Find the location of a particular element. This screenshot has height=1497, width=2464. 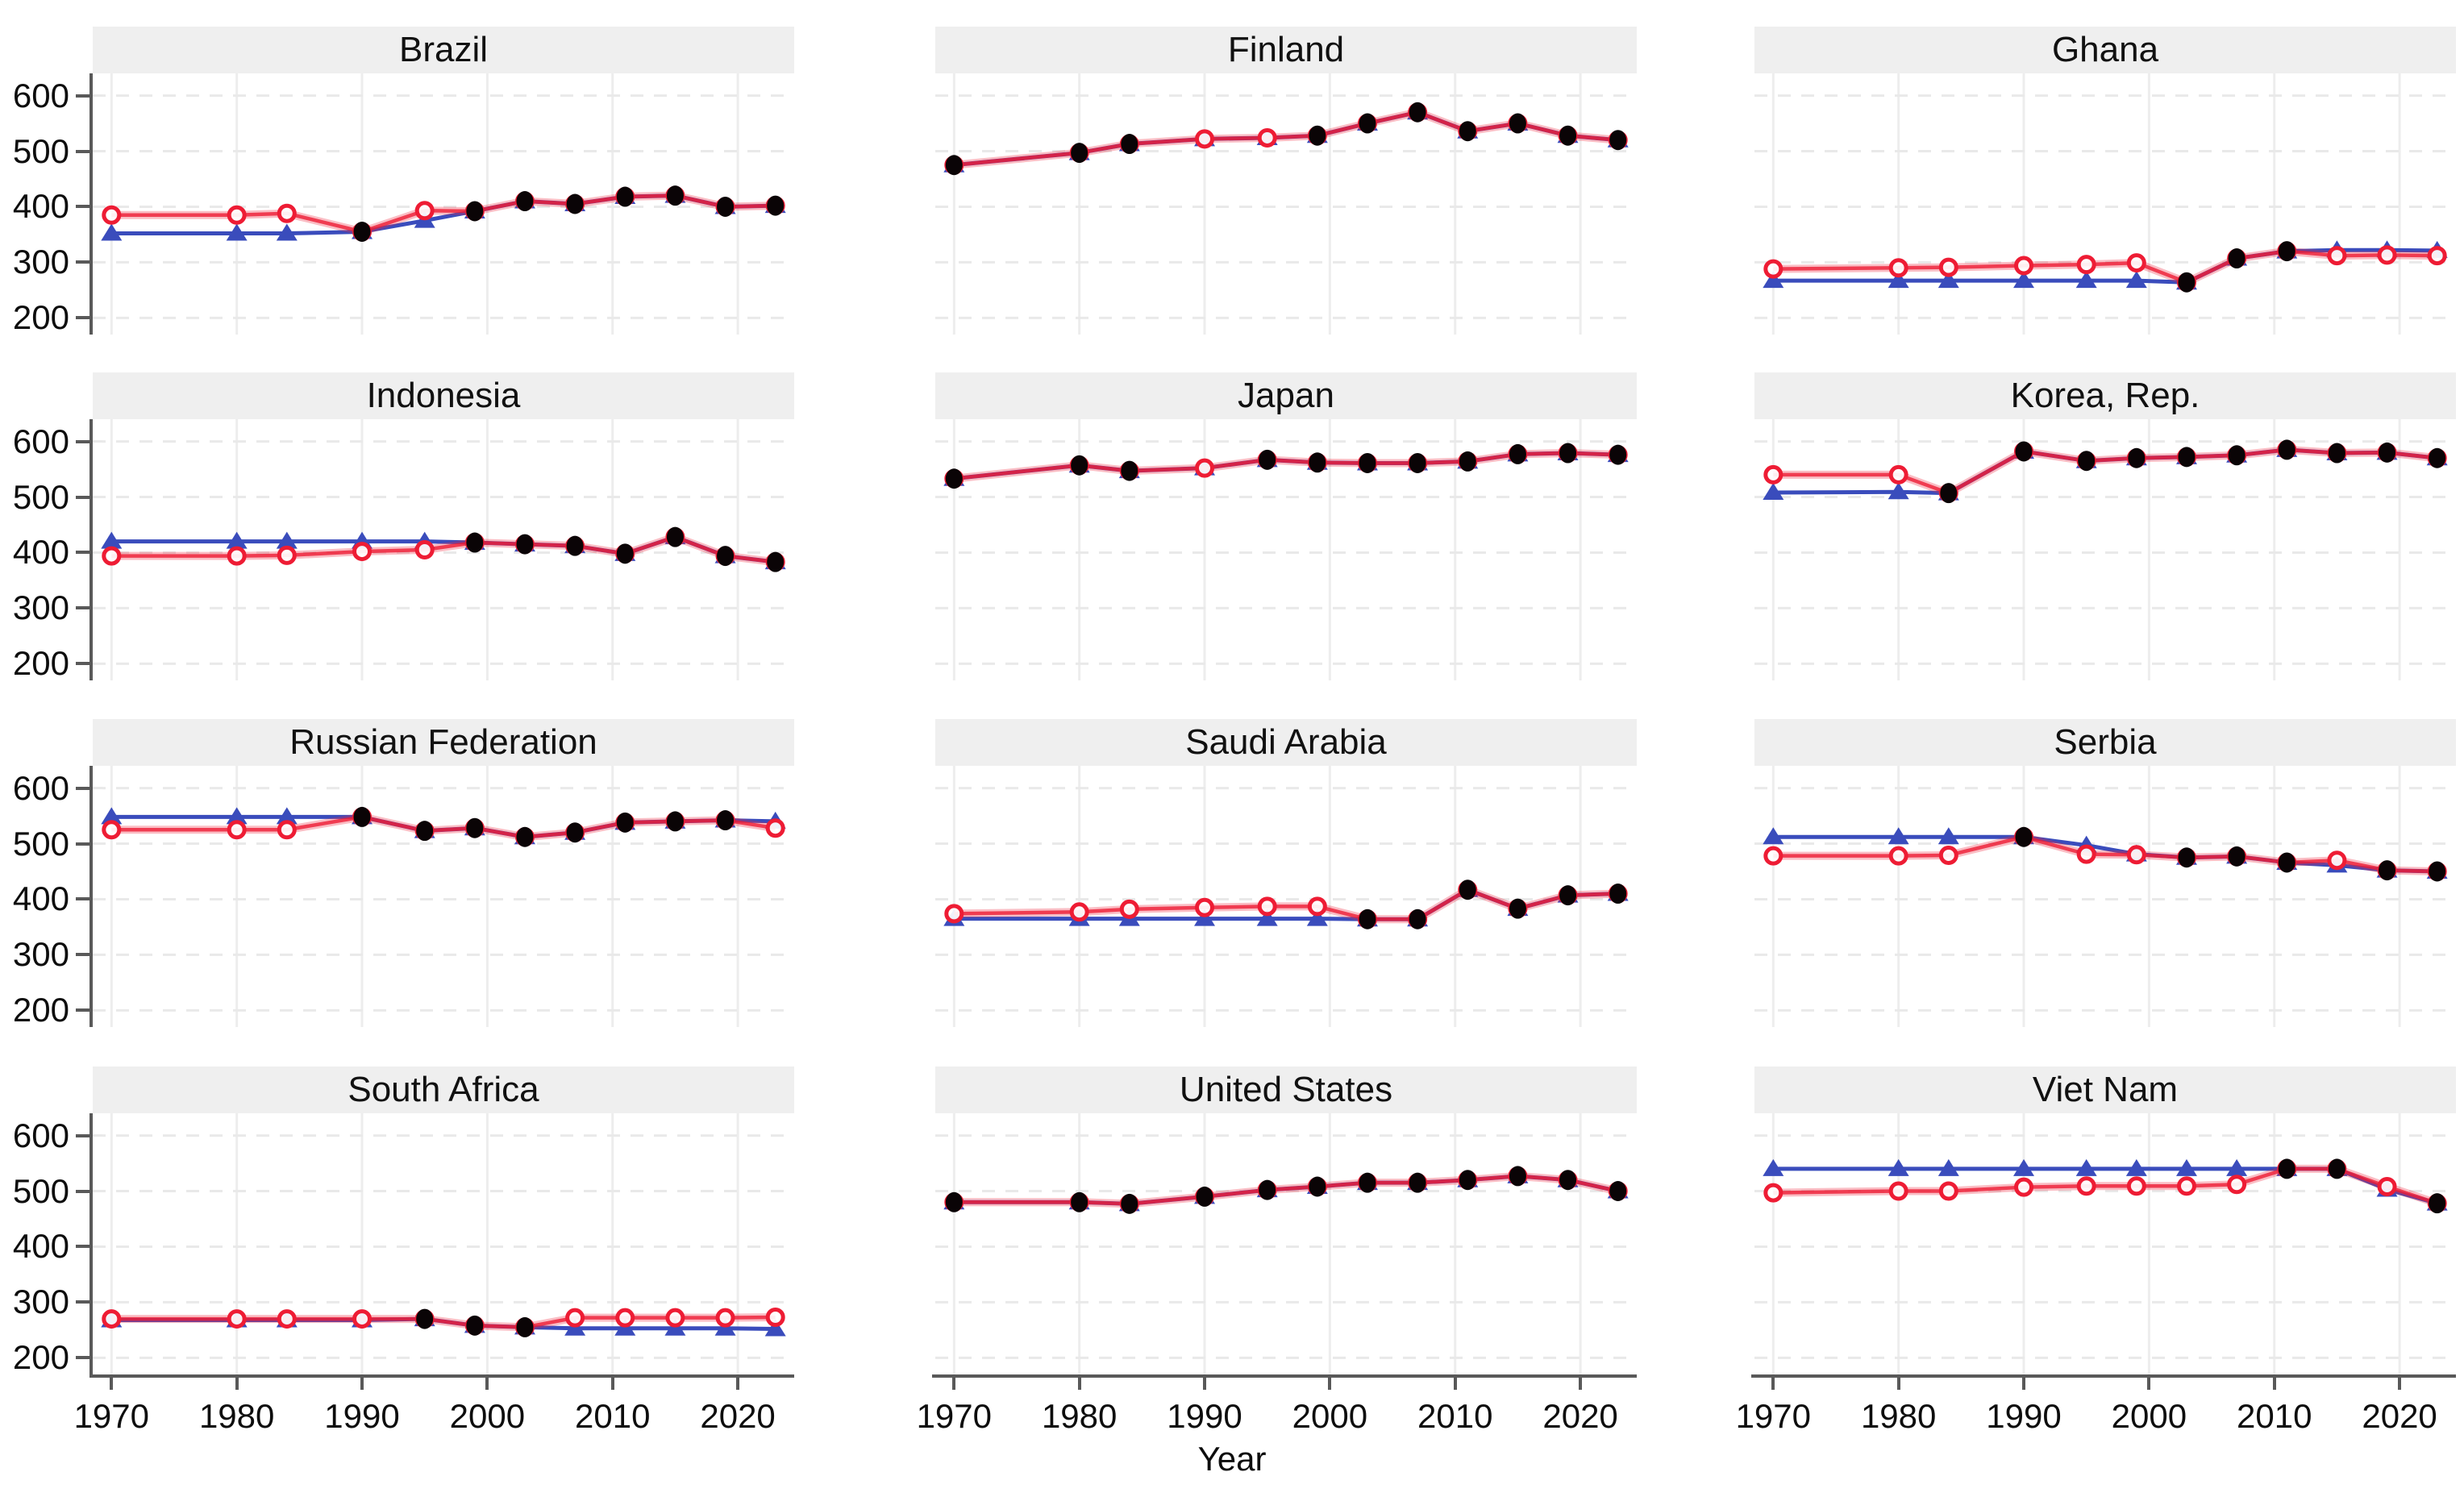

panel-serbia: Serbia is located at coordinates (2105, 873).